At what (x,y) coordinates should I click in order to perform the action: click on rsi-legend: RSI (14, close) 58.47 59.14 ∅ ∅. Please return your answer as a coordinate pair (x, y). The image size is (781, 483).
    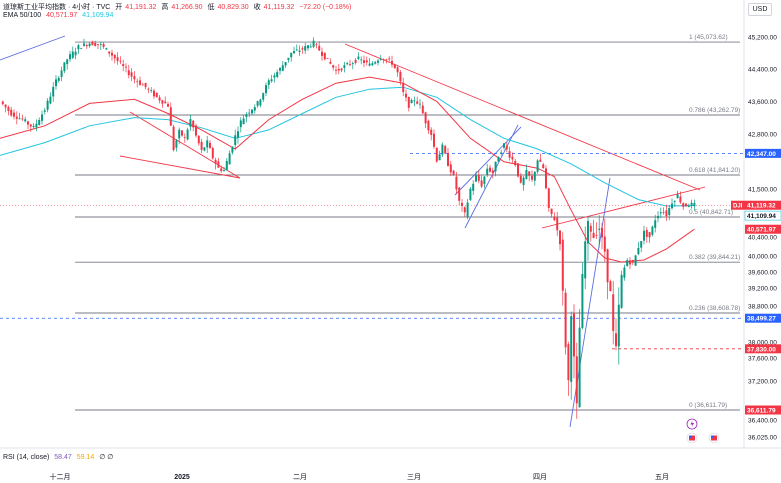
    Looking at the image, I should click on (59, 457).